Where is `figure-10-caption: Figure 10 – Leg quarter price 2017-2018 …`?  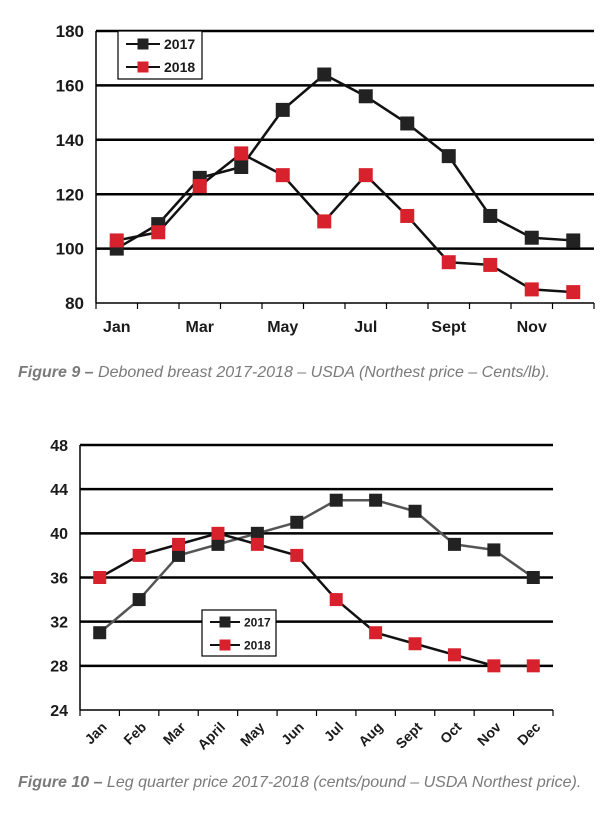 figure-10-caption: Figure 10 – Leg quarter price 2017-2018 … is located at coordinates (308, 782).